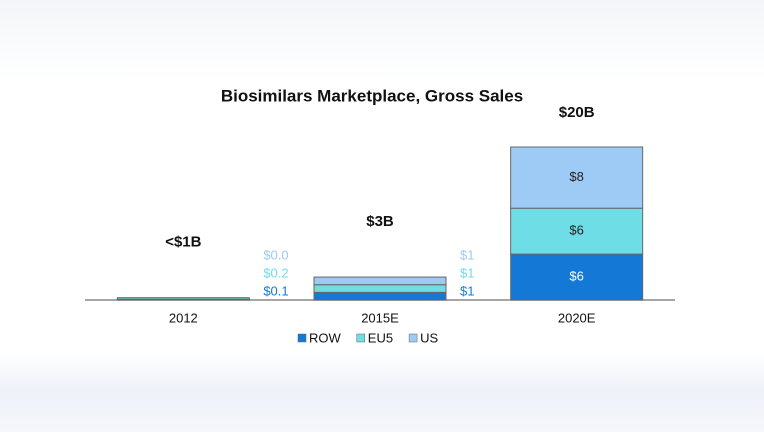 This screenshot has height=432, width=764. I want to click on data-label: $8, so click(576, 176).